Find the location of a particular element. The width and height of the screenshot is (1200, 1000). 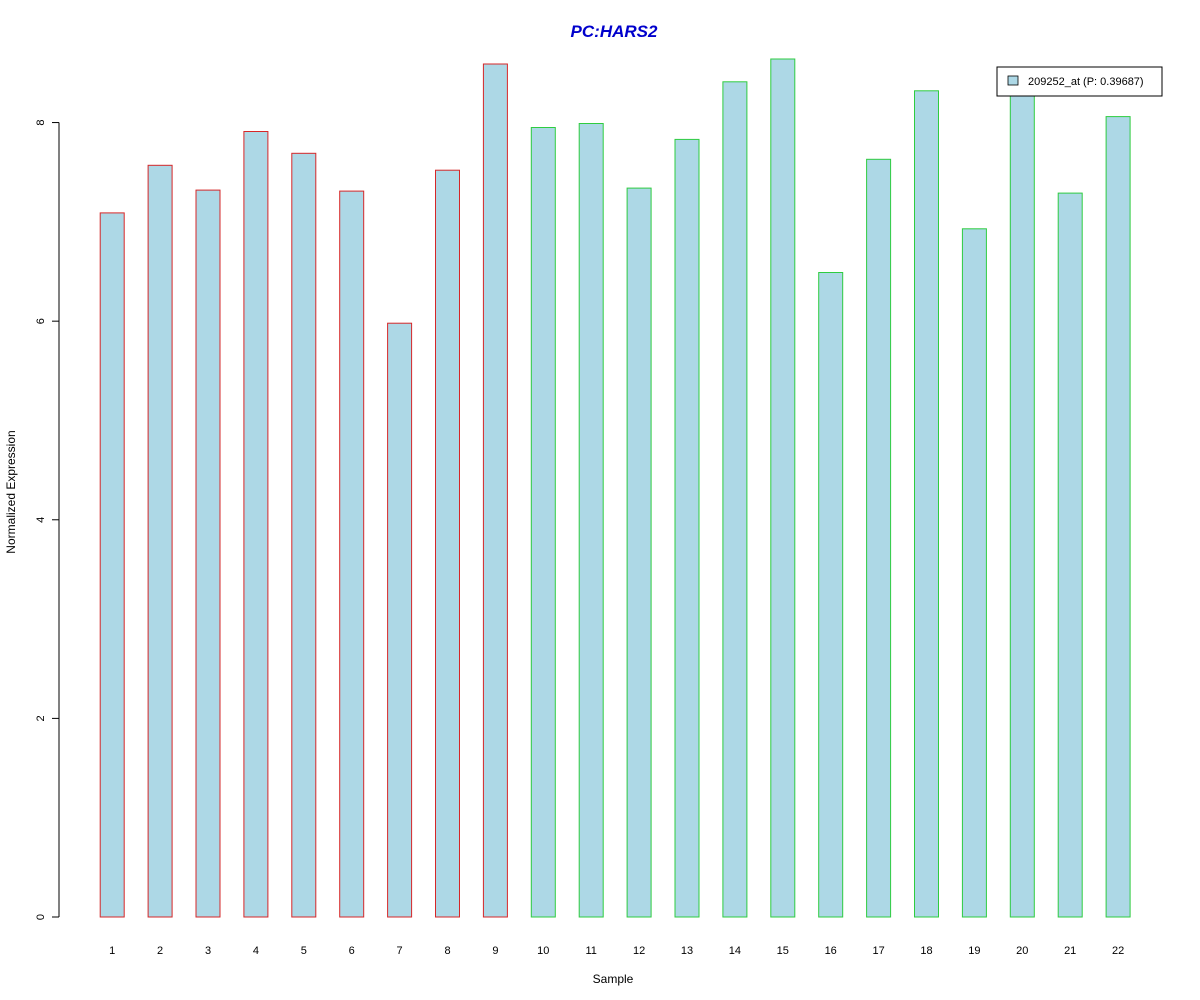

x-tick-label: 4 is located at coordinates (256, 951).